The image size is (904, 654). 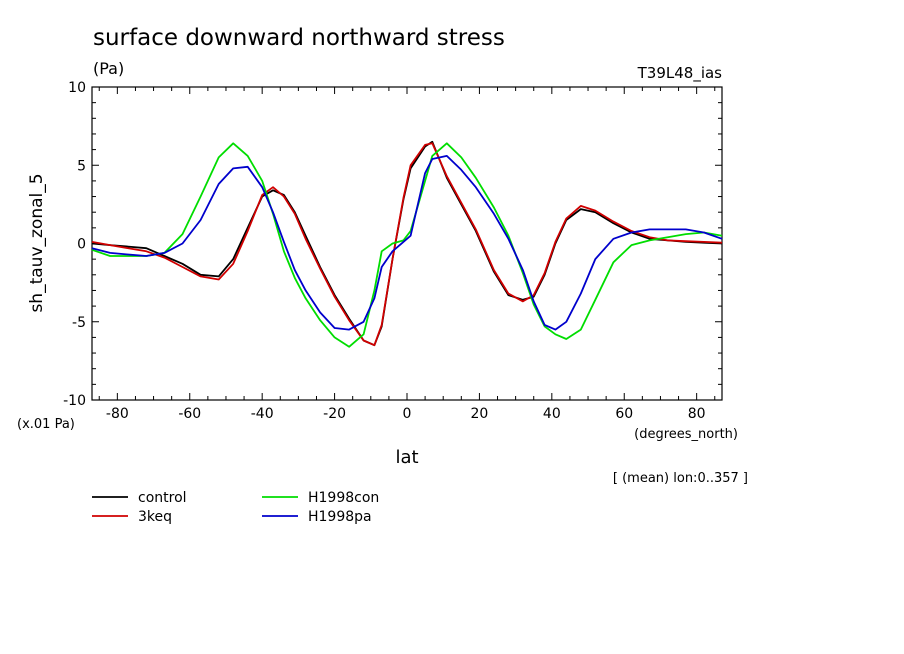 What do you see at coordinates (406, 457) in the screenshot?
I see `x-axis-label: lat` at bounding box center [406, 457].